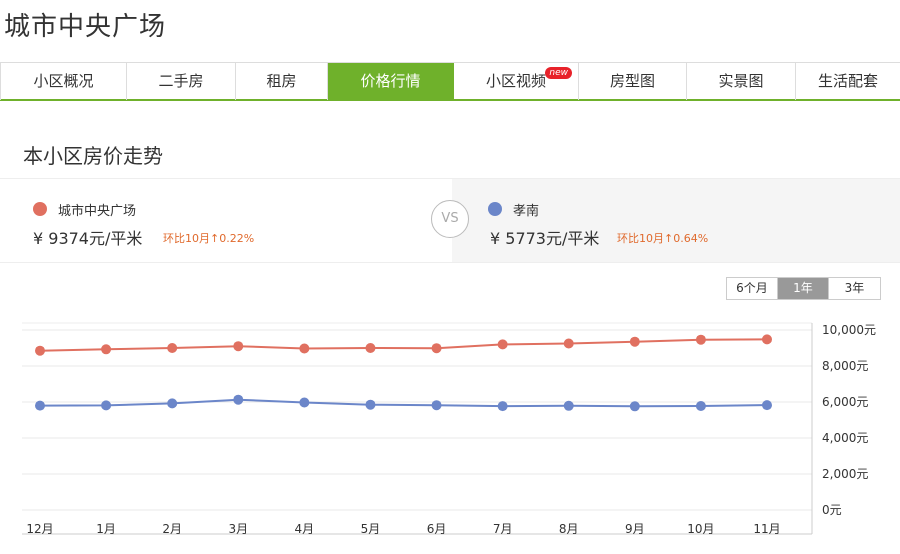 The height and width of the screenshot is (554, 900). I want to click on tab-rent: 租房, so click(282, 81).